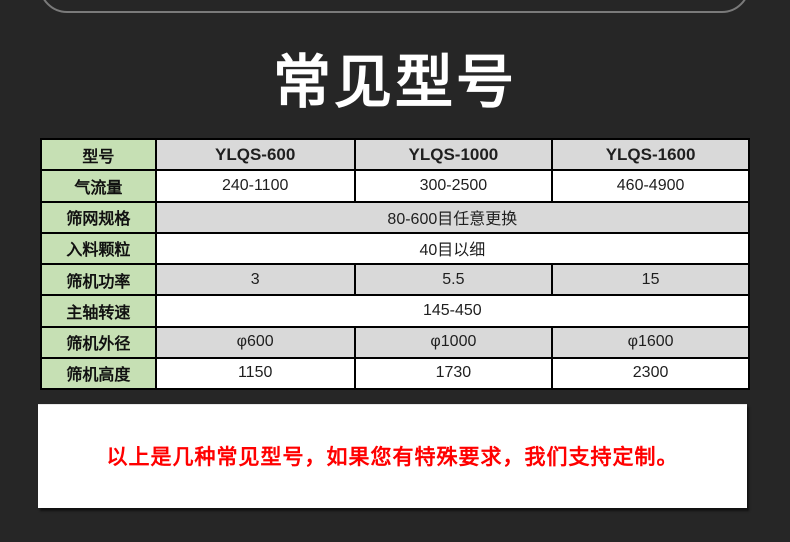 The image size is (790, 542). I want to click on row-label-cell: 气流量, so click(98, 186).